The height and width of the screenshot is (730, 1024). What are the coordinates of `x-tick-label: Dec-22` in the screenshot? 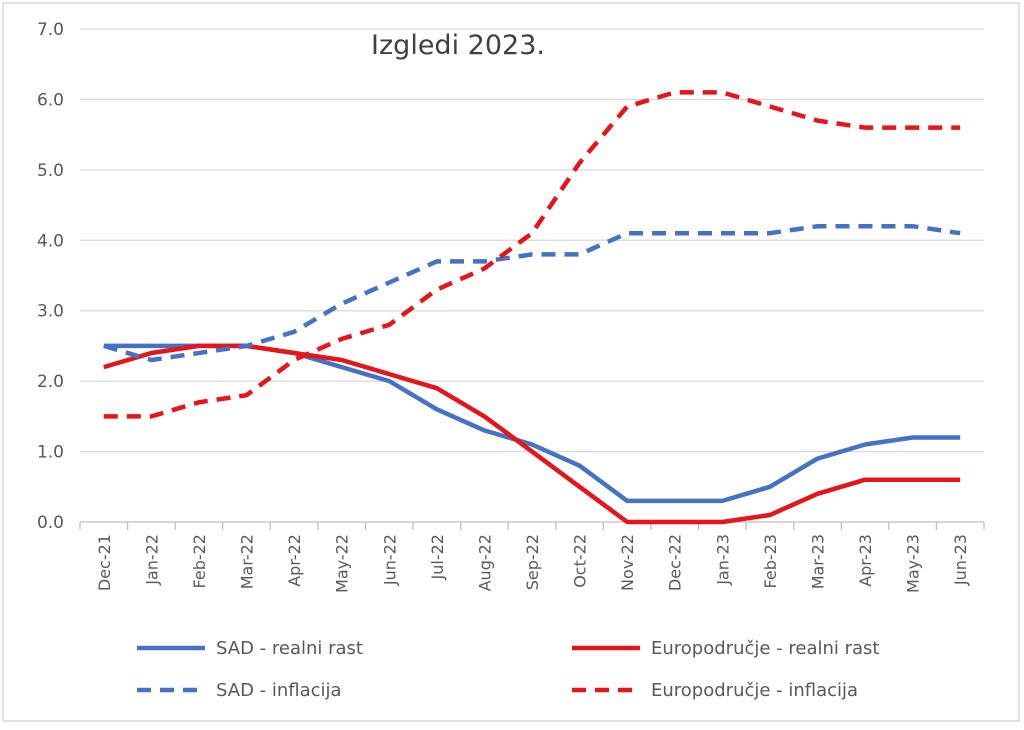 It's located at (675, 562).